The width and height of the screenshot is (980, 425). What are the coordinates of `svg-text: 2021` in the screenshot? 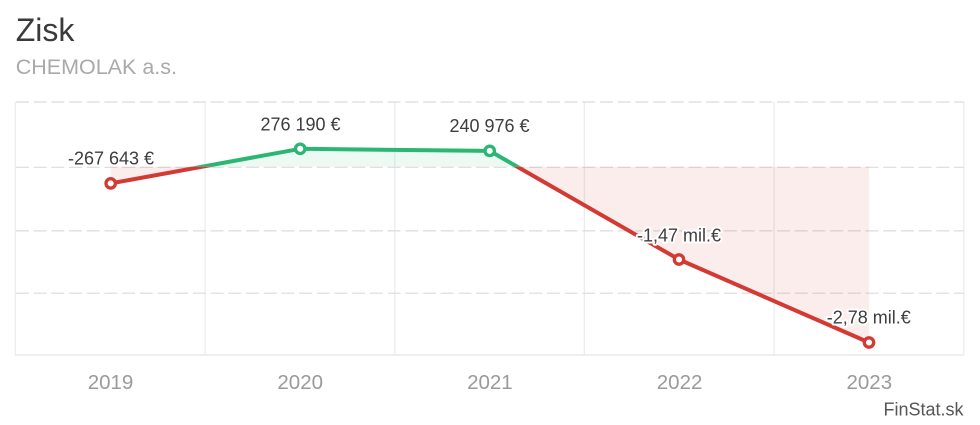 It's located at (490, 382).